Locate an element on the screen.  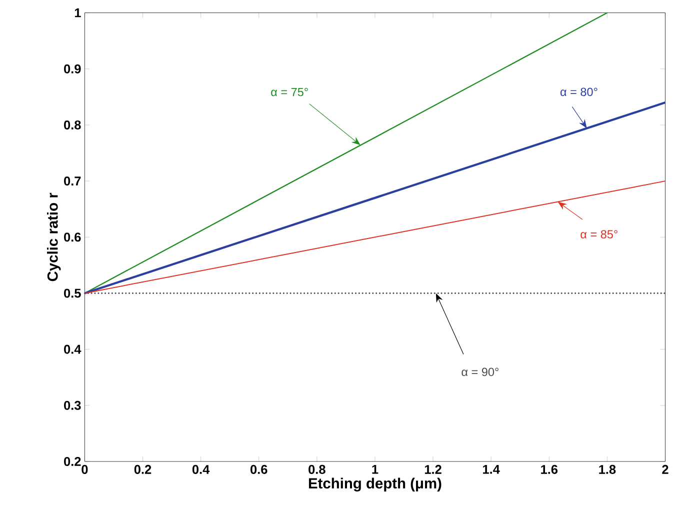
x-tick-label: 1.6 is located at coordinates (549, 469).